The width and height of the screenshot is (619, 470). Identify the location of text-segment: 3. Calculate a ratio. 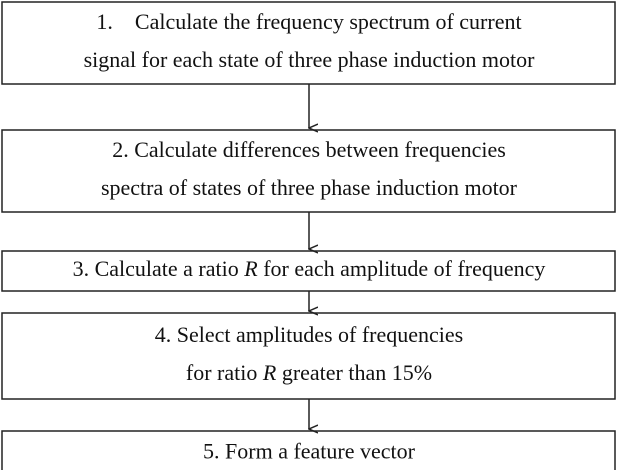
(159, 268).